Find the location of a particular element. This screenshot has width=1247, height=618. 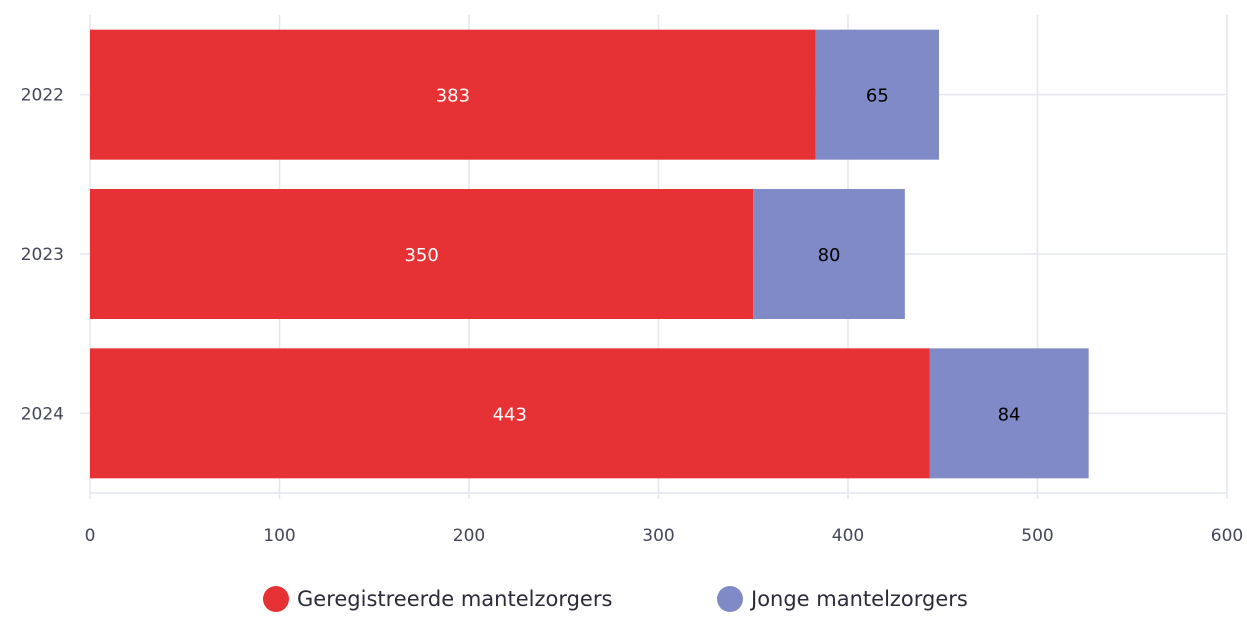

x-tick-label: 200 is located at coordinates (469, 536).